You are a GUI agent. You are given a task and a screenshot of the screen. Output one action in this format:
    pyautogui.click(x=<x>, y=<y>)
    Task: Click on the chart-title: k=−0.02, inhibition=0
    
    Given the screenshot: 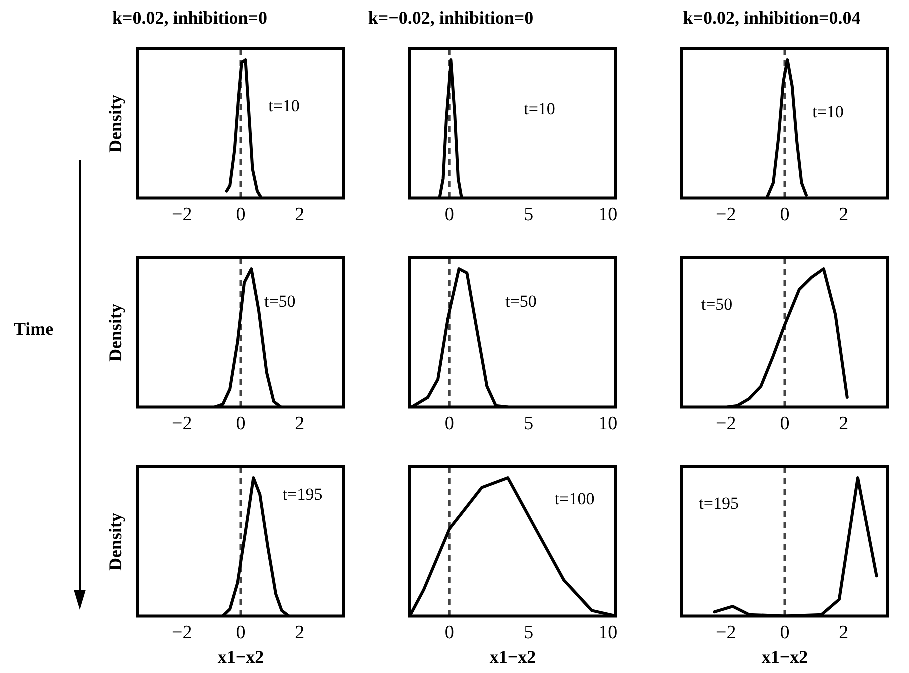 What is the action you would take?
    pyautogui.click(x=451, y=18)
    